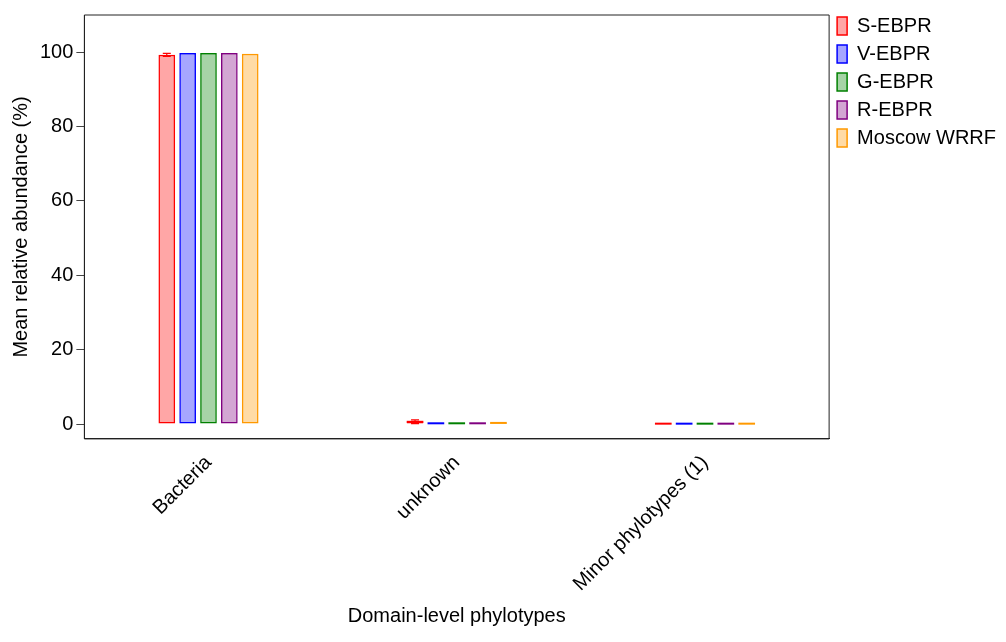 This screenshot has width=1006, height=642. Describe the element at coordinates (62, 199) in the screenshot. I see `y-tick-label: 60` at that location.